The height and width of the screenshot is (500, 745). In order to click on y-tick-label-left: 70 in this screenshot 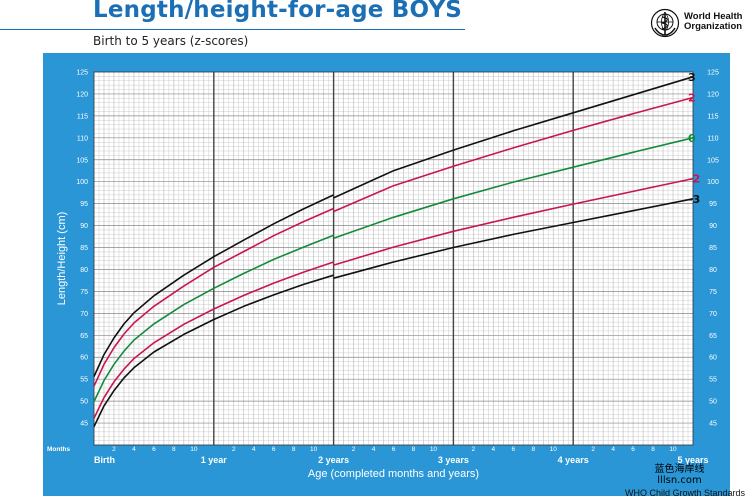, I will do `click(84, 314)`.